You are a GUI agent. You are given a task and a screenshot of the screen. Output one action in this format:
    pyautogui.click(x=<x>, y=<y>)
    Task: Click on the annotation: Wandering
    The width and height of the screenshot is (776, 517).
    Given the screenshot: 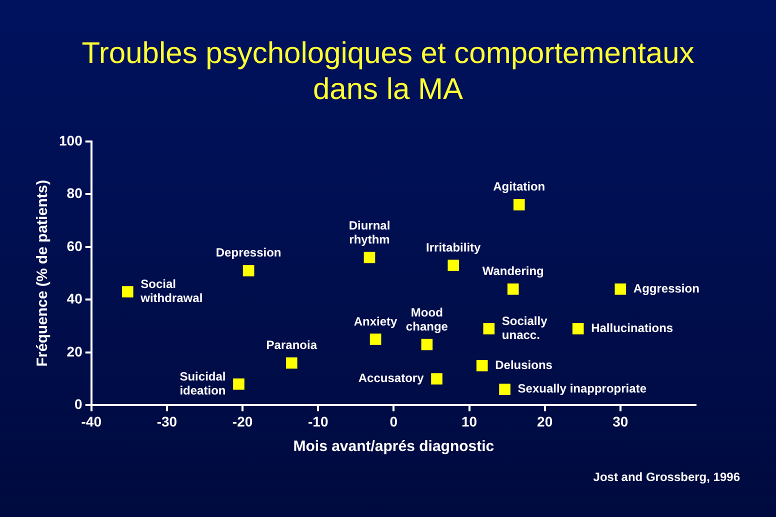 What is the action you would take?
    pyautogui.click(x=513, y=271)
    